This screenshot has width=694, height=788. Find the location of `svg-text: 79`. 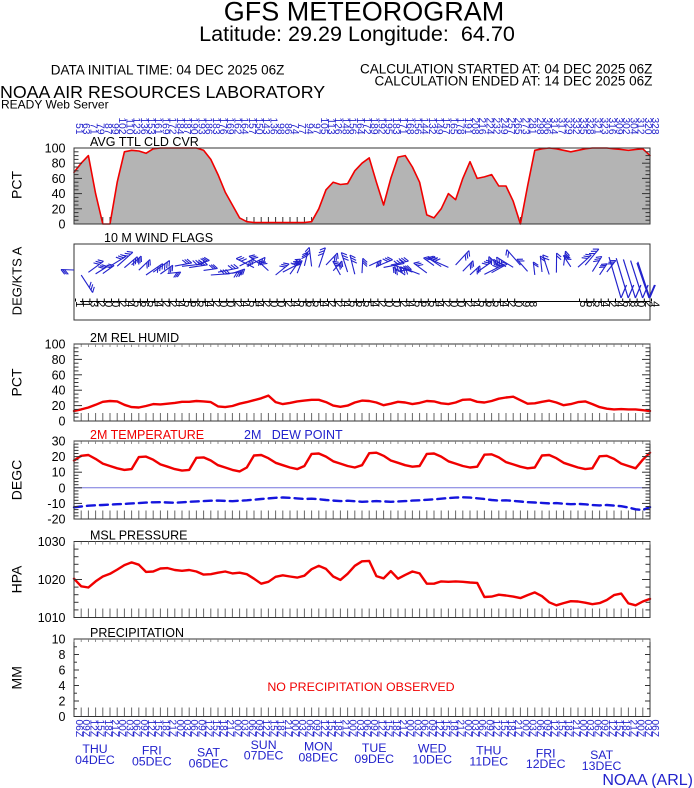

svg-text: 79 is located at coordinates (100, 129).